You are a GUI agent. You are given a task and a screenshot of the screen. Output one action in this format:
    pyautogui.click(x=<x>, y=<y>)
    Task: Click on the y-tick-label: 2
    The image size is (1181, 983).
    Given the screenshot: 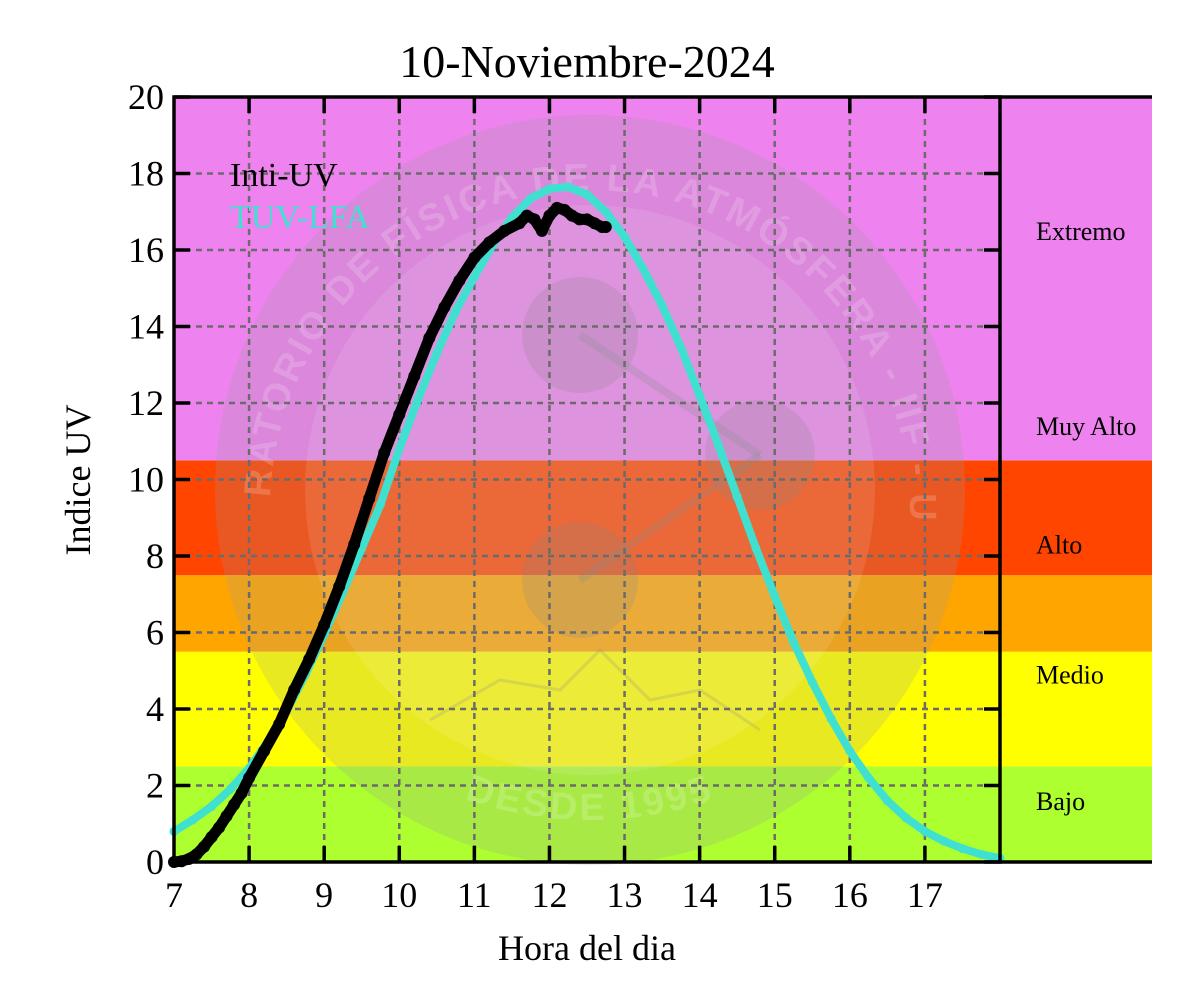 What is the action you would take?
    pyautogui.click(x=155, y=786)
    